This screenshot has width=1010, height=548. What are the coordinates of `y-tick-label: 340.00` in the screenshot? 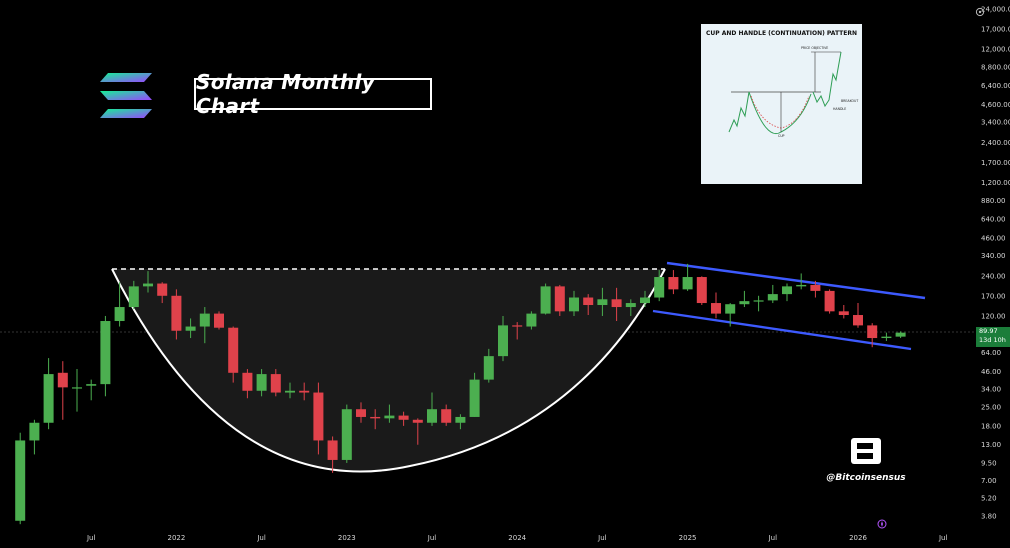 It's located at (993, 256).